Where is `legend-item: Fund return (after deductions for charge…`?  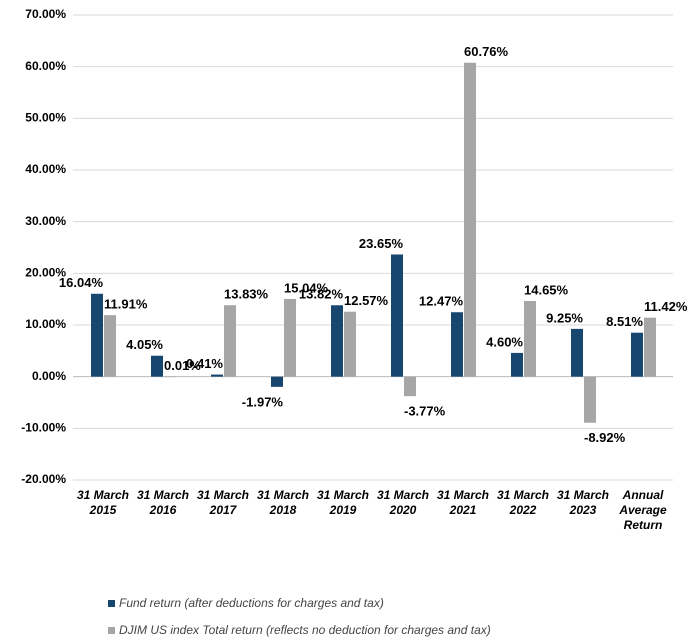 legend-item: Fund return (after deductions for charge… is located at coordinates (246, 603).